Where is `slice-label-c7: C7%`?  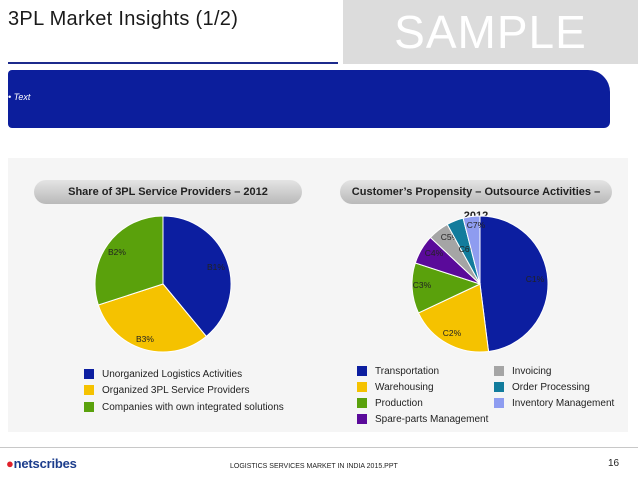
slice-label-c7: C7% is located at coordinates (476, 225).